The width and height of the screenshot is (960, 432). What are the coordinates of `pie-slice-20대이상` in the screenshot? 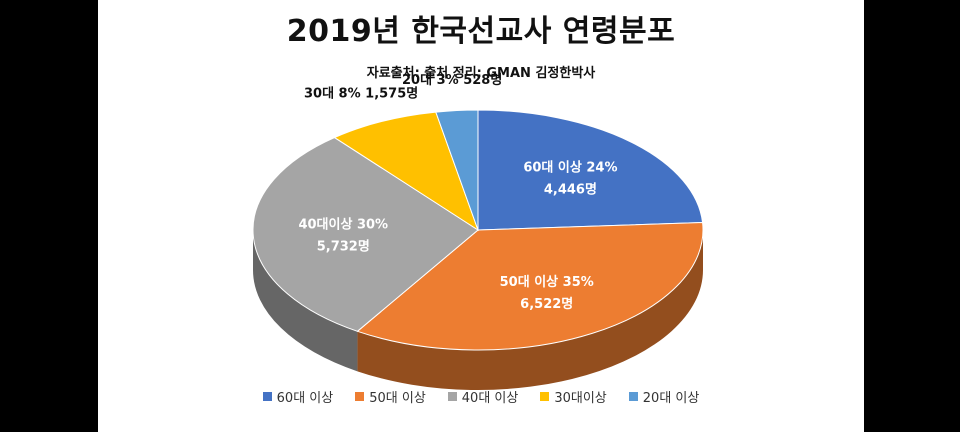 It's located at (457, 170).